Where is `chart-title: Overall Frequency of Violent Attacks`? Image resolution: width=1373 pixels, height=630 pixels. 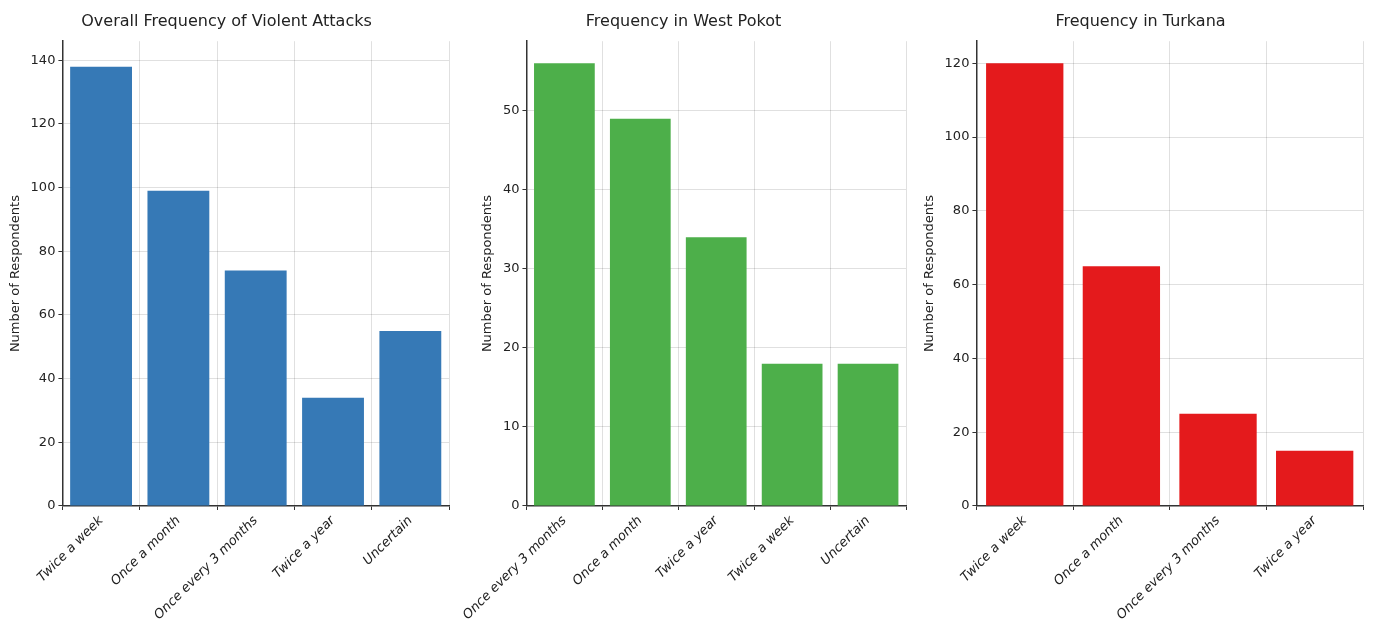
chart-title: Overall Frequency of Violent Attacks is located at coordinates (226, 20).